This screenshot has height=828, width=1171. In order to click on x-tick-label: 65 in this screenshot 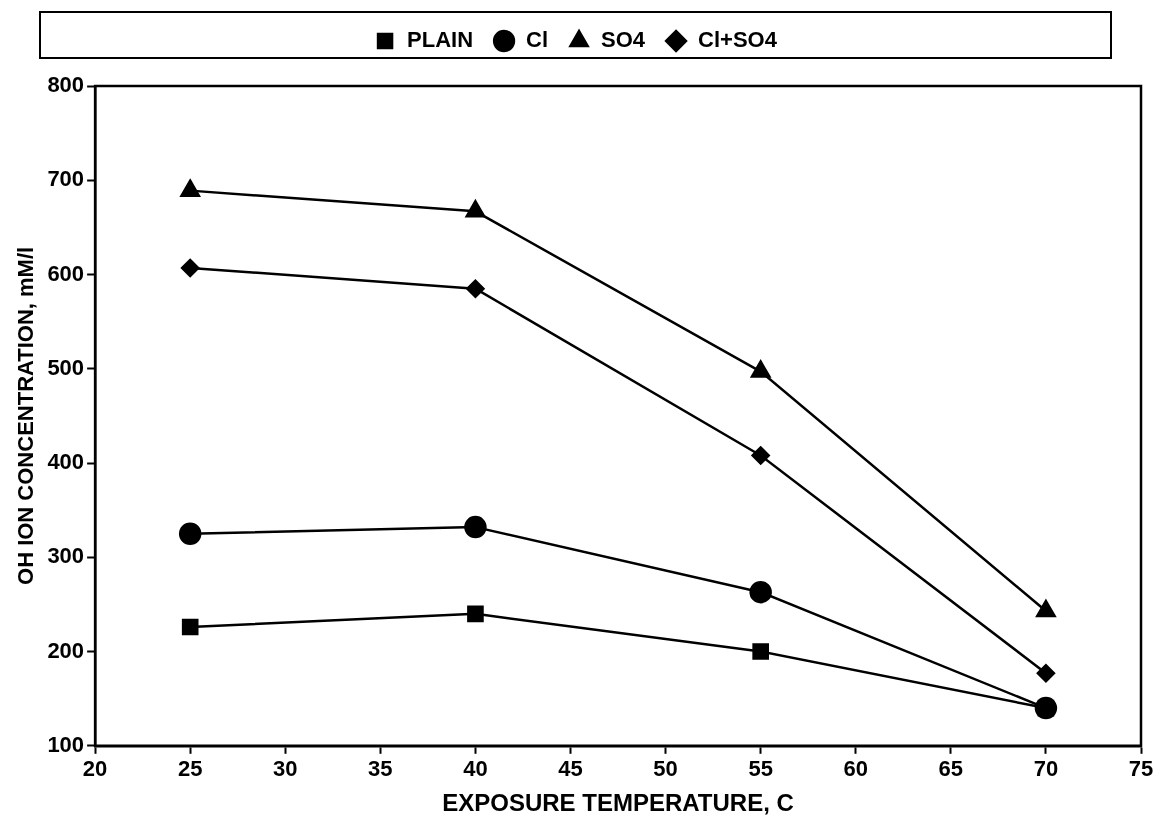, I will do `click(951, 769)`.